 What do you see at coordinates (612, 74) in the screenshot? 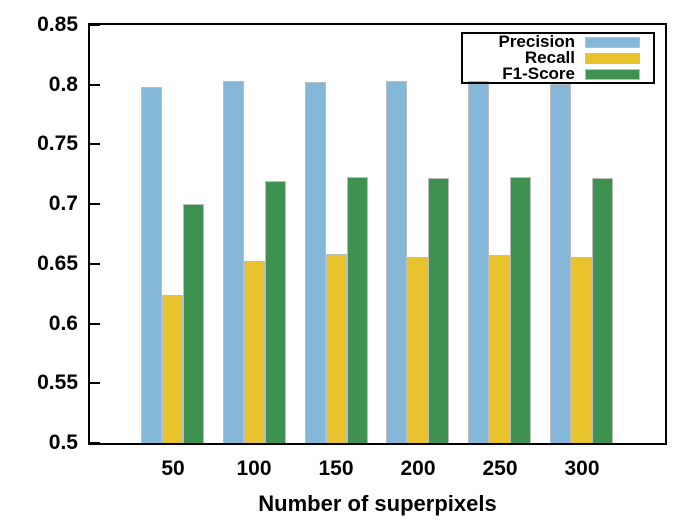
I see `legend-swatch-f1-score` at bounding box center [612, 74].